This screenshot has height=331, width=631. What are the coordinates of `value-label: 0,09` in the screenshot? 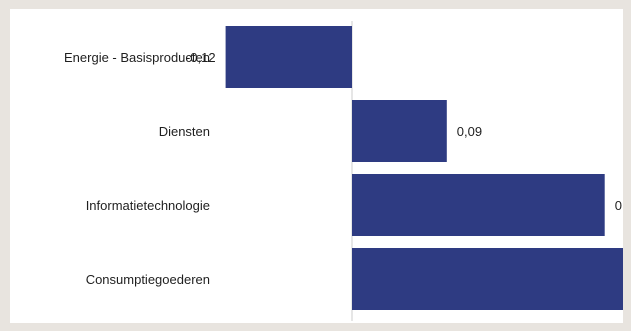 It's located at (469, 131).